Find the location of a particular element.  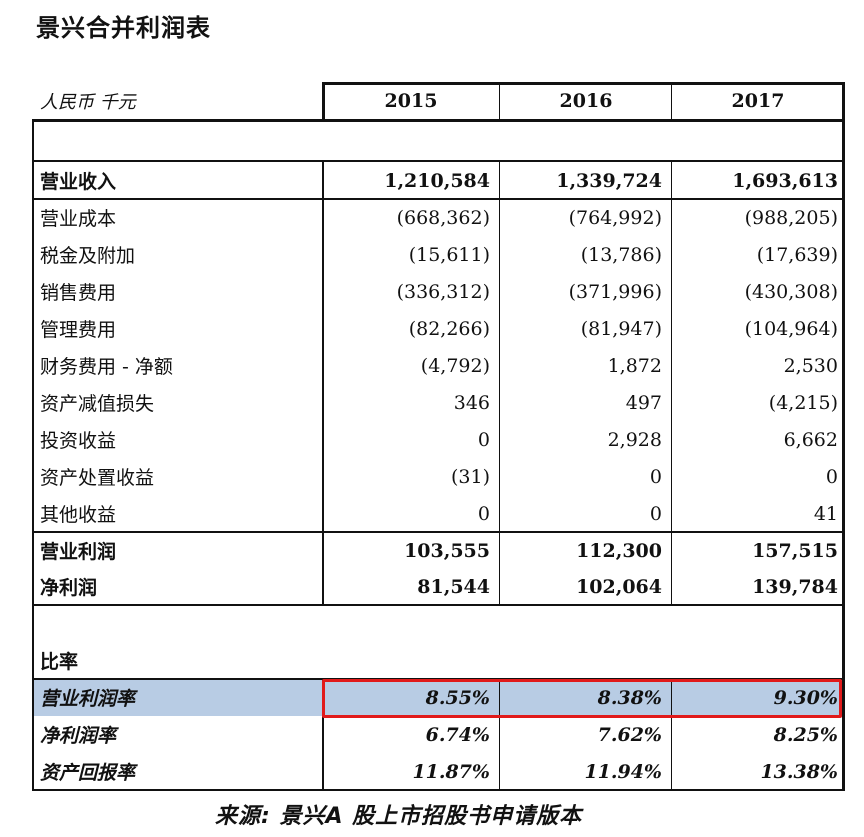

table-row: 净利润 81,544 102,064 139,784 is located at coordinates (438, 586).